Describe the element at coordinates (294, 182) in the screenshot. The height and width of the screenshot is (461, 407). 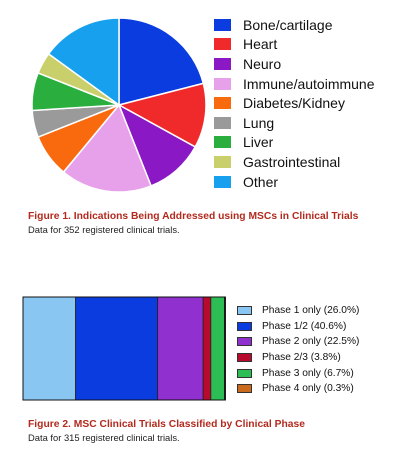
I see `legend-item-other: Other` at that location.